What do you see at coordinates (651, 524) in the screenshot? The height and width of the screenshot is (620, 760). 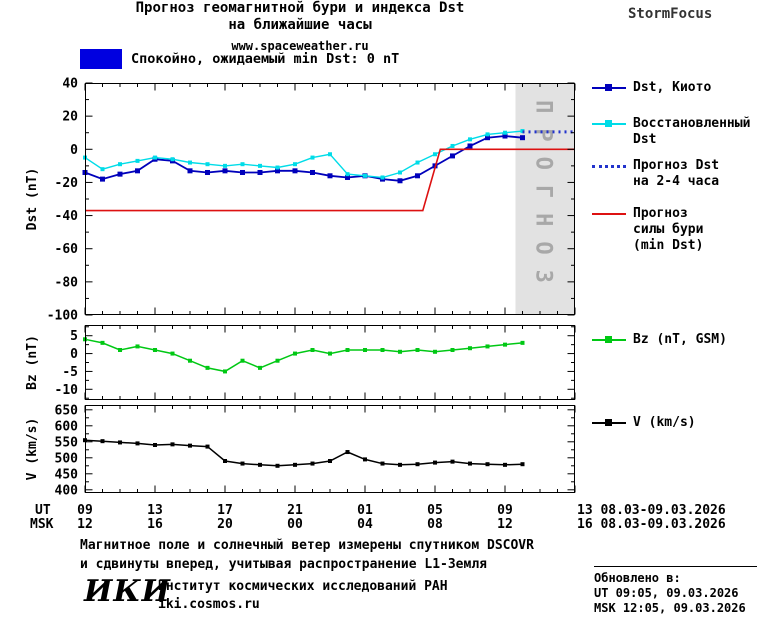 I see `msk-date-range: 16 08.03-09.03.2026` at bounding box center [651, 524].